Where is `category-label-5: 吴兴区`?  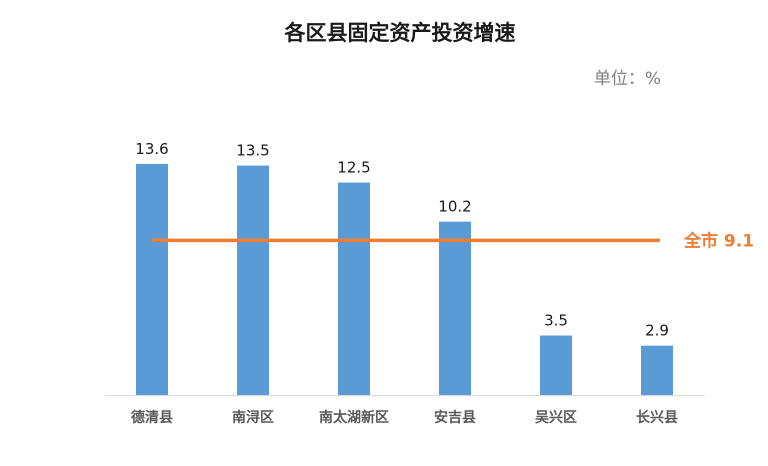
category-label-5: 吴兴区 is located at coordinates (556, 417).